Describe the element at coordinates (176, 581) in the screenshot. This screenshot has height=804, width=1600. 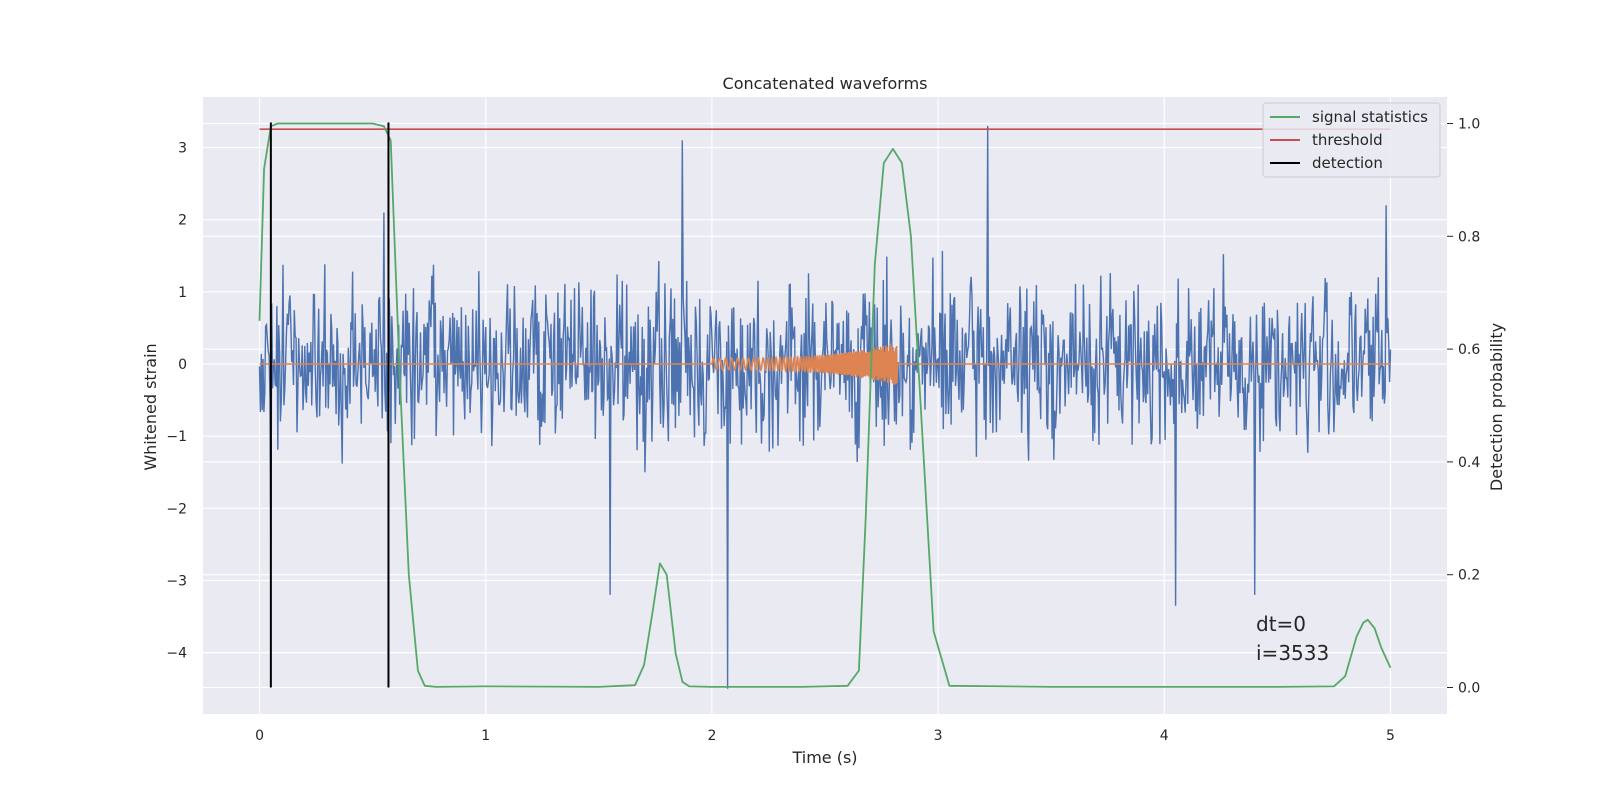
I see `y-tick-label: −3` at that location.